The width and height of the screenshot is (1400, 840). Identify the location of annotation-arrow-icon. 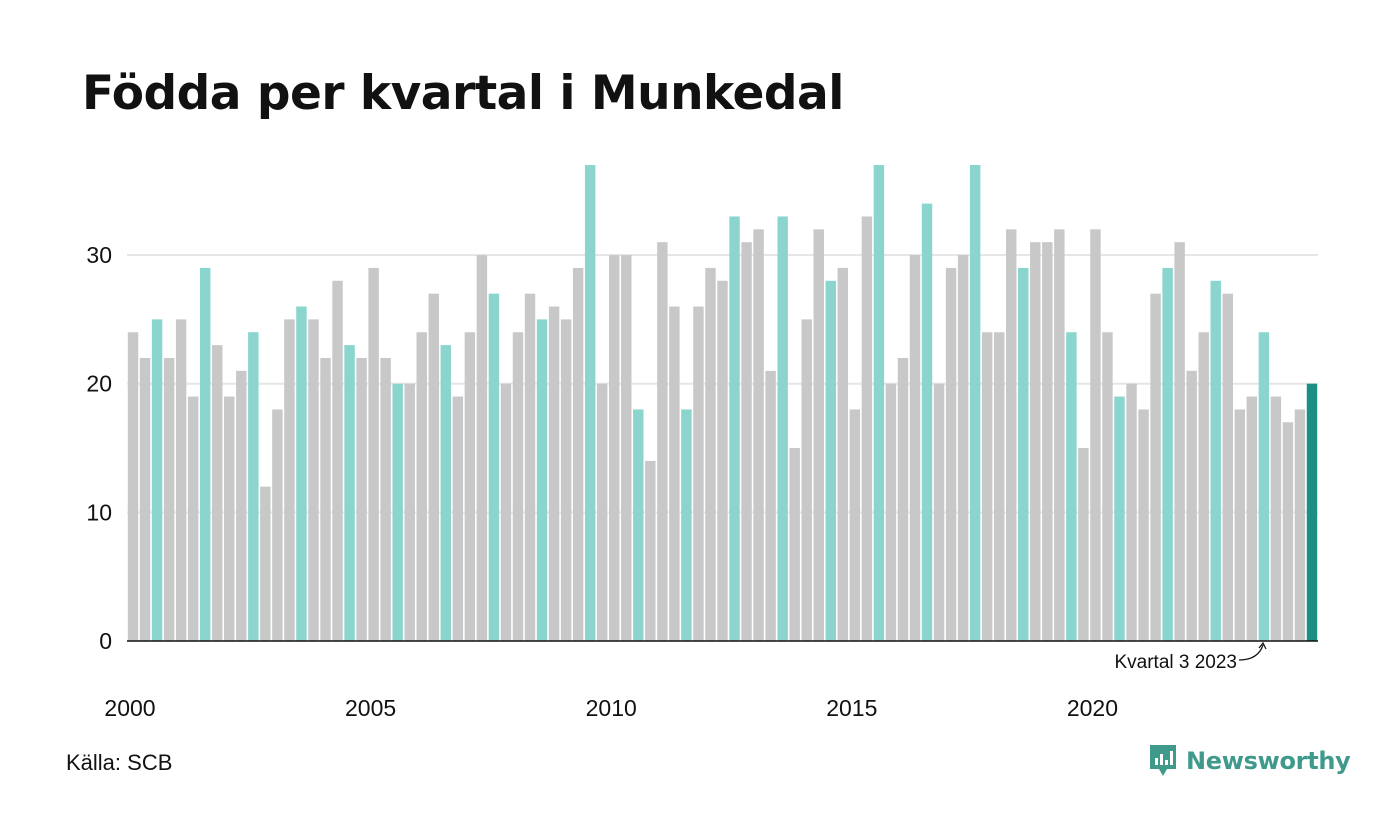
(1252, 651).